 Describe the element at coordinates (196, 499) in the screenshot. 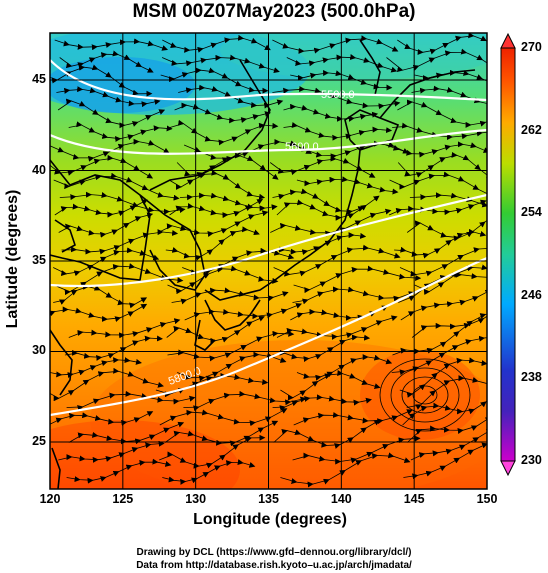

I see `x-tick-label: 130` at that location.